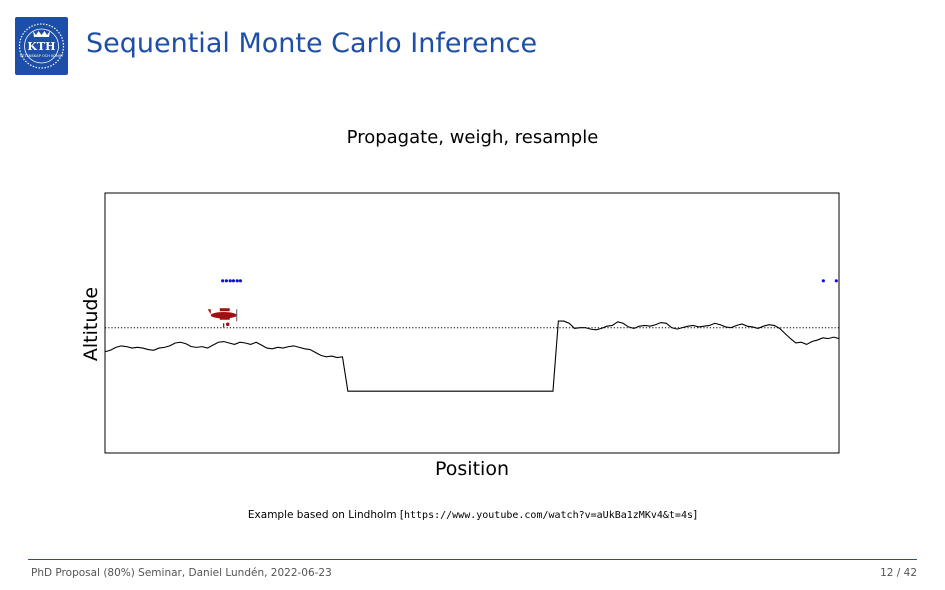 This screenshot has height=590, width=945. I want to click on caption-prefix: Example based on Lindholm [, so click(325, 515).